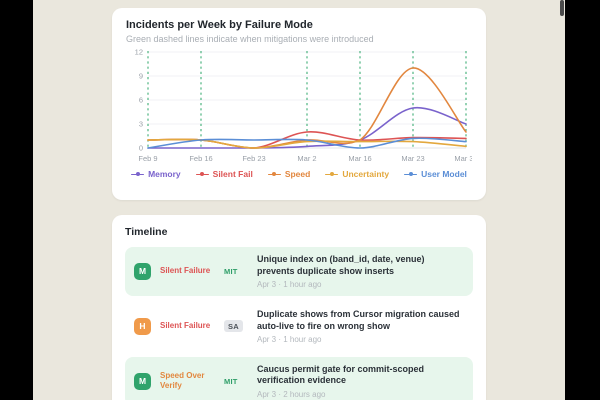 The width and height of the screenshot is (600, 400). What do you see at coordinates (232, 174) in the screenshot?
I see `legend-label: Silent Fail` at bounding box center [232, 174].